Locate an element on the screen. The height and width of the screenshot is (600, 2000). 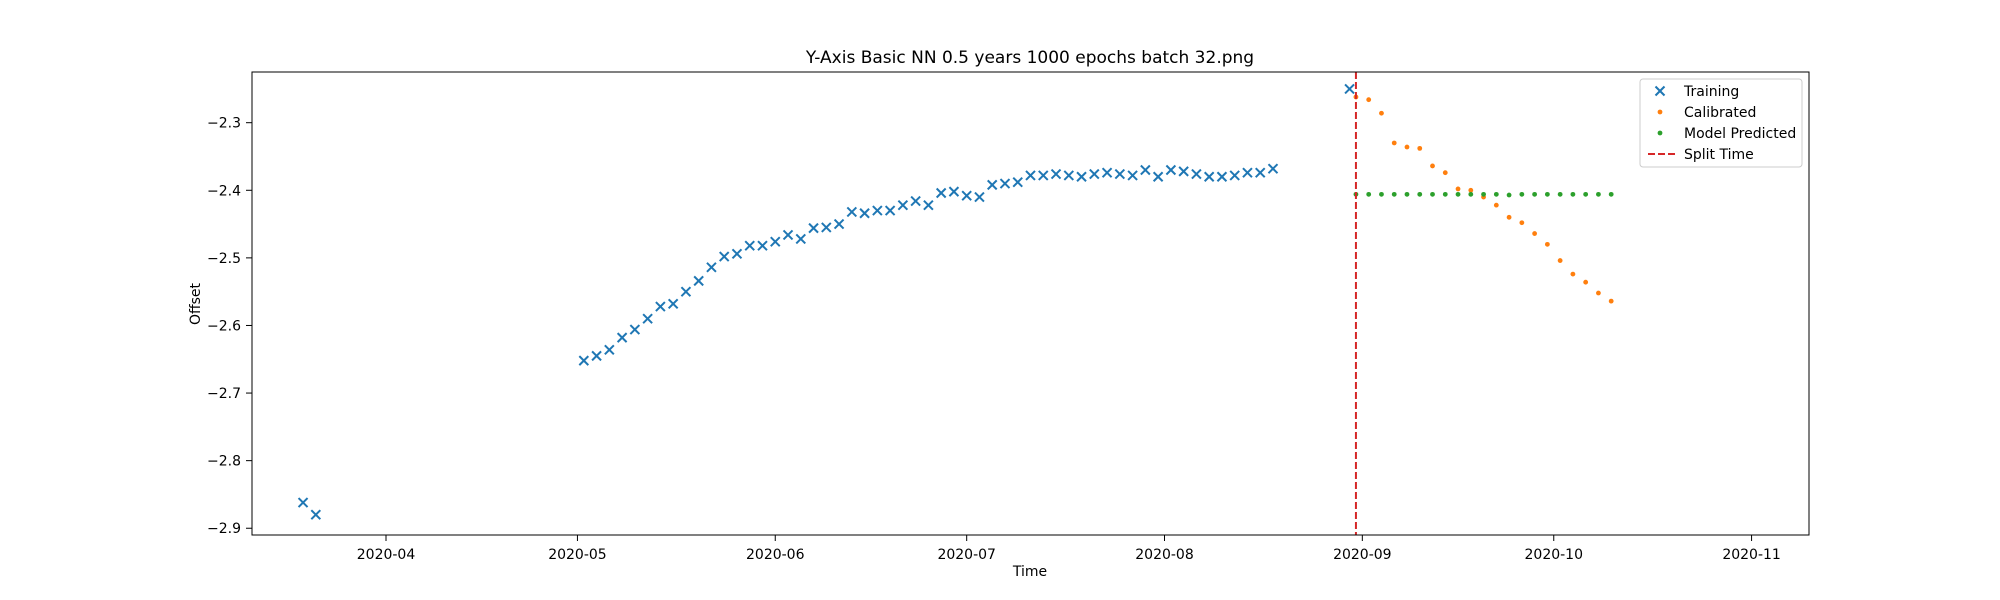
legend-marker-calibrated is located at coordinates (1660, 112).